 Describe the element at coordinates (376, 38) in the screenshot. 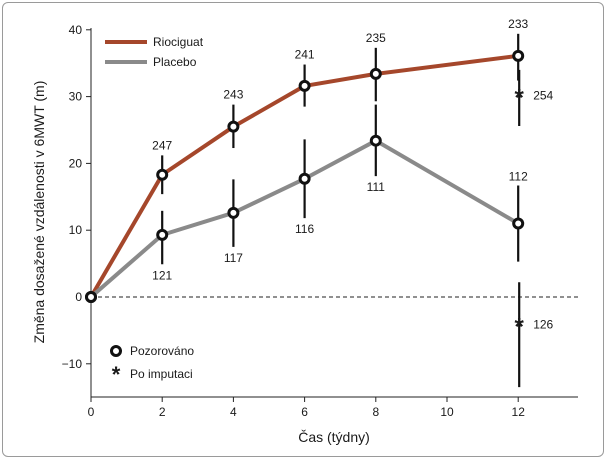

I see `n-label: 235` at that location.